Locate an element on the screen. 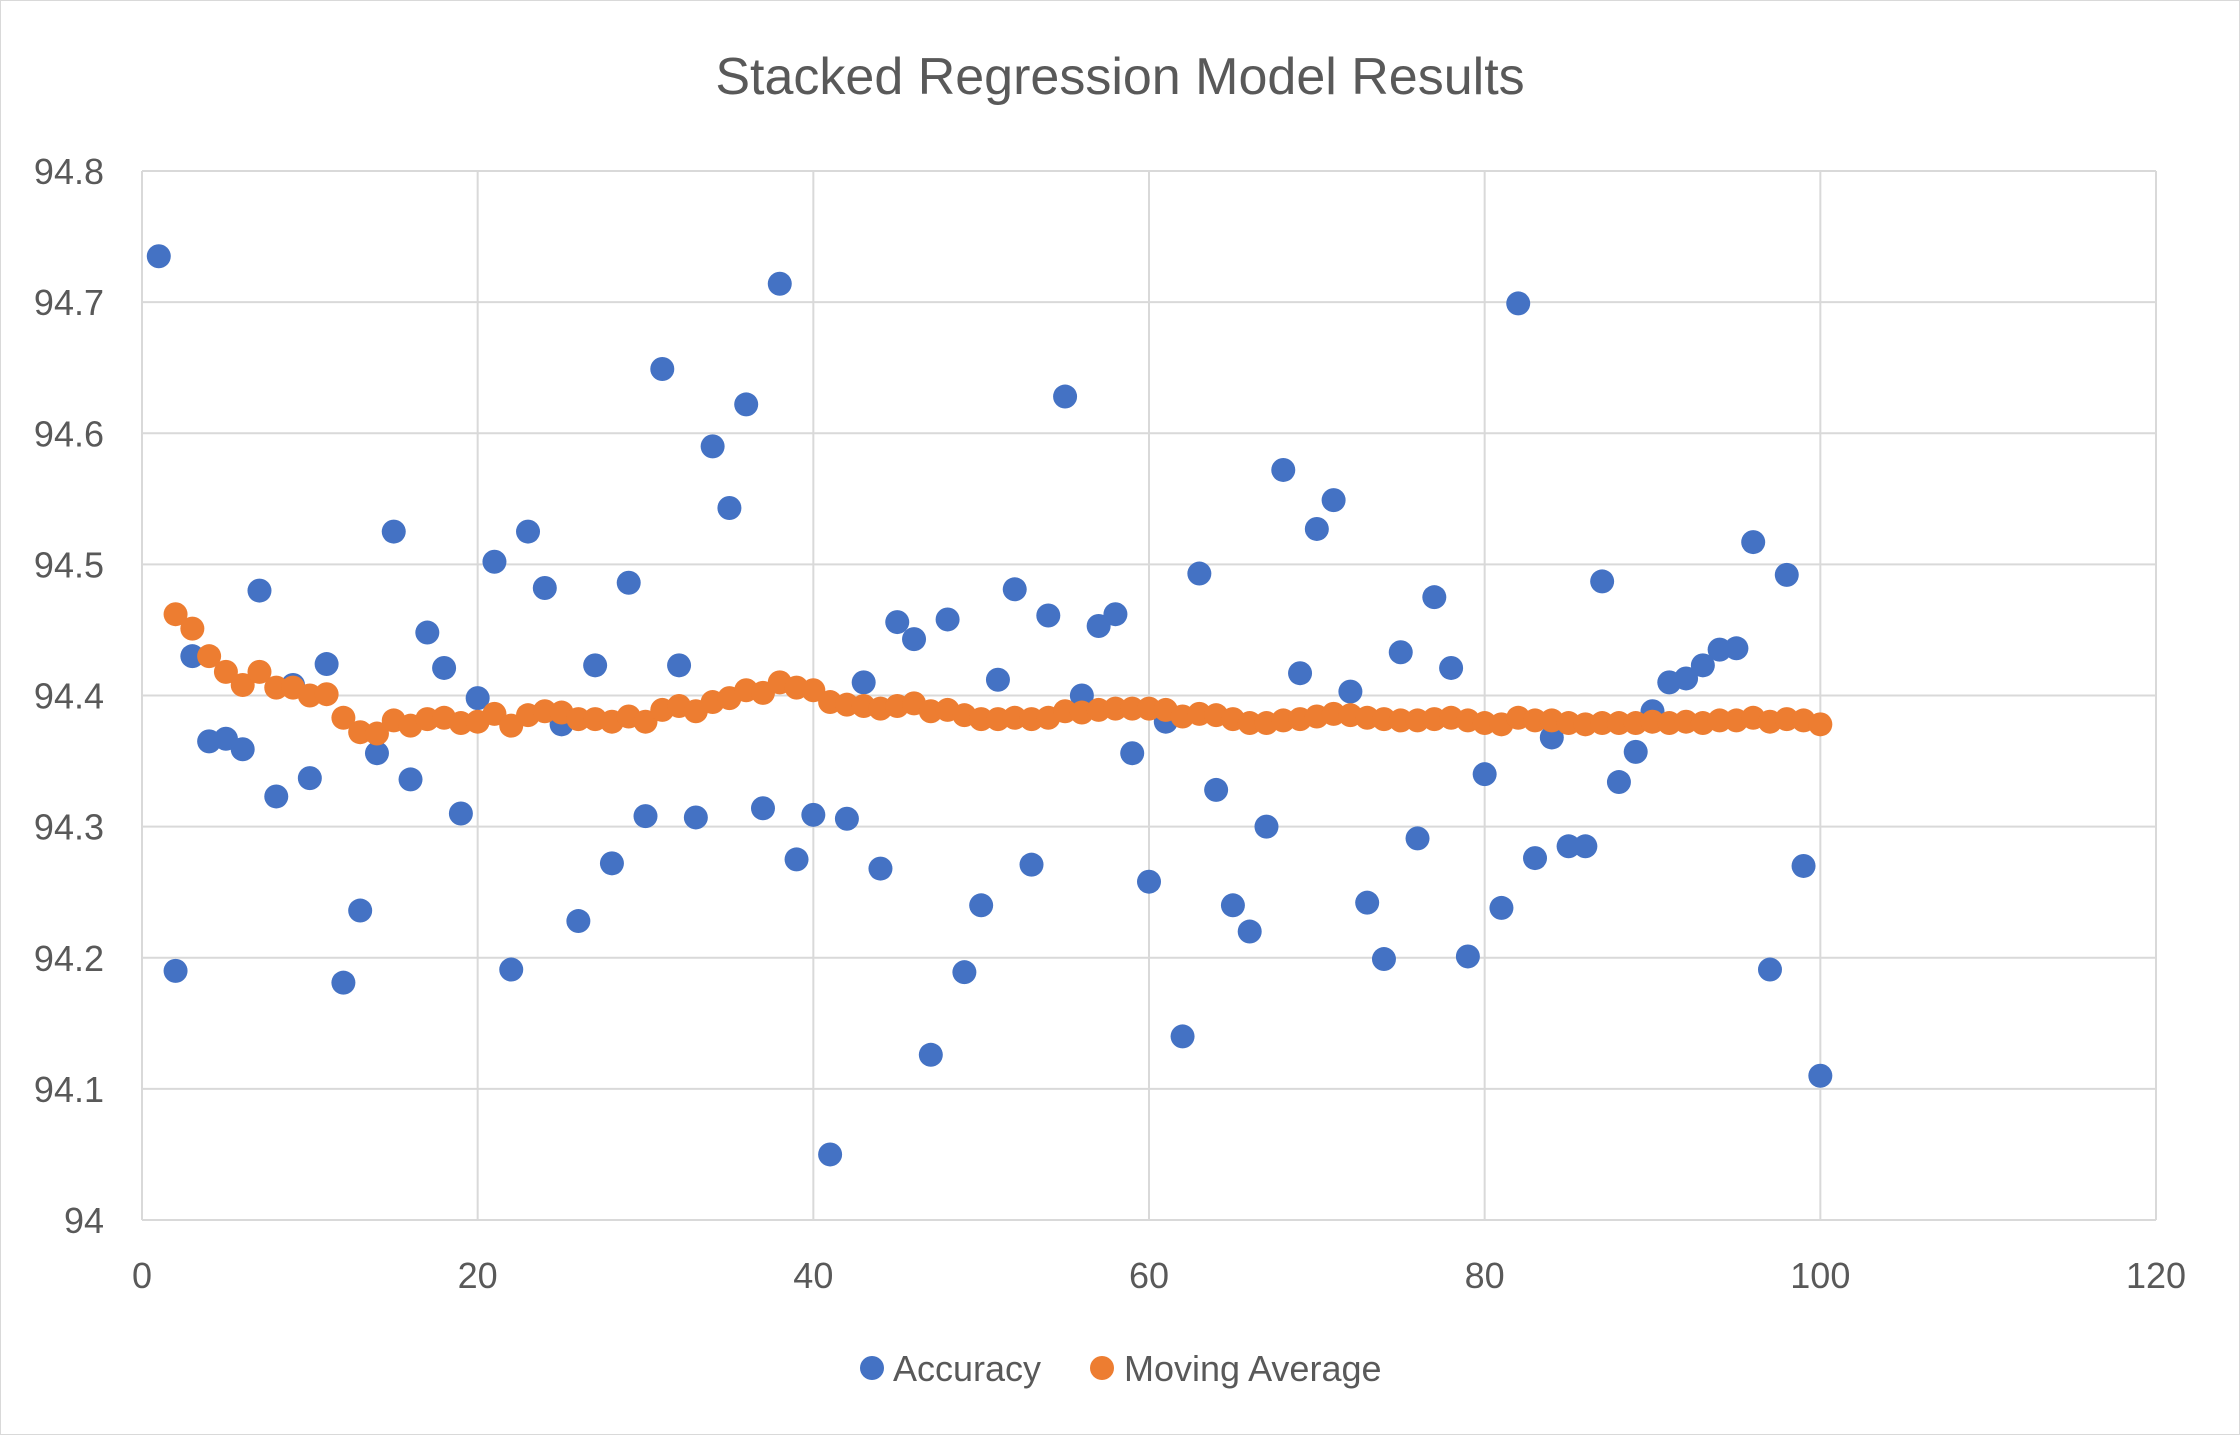 Image resolution: width=2240 pixels, height=1435 pixels. legend-label-moving-average: Moving Average is located at coordinates (1253, 1368).